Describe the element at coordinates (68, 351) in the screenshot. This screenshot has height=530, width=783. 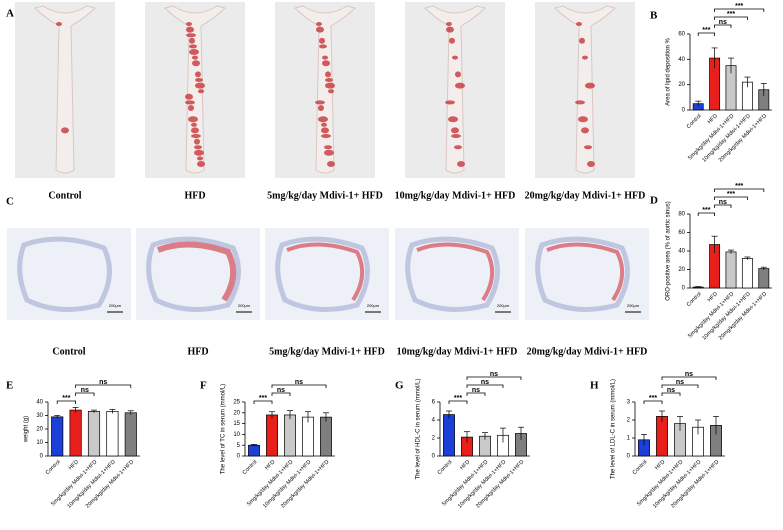
I see `photo-caption: Control` at that location.